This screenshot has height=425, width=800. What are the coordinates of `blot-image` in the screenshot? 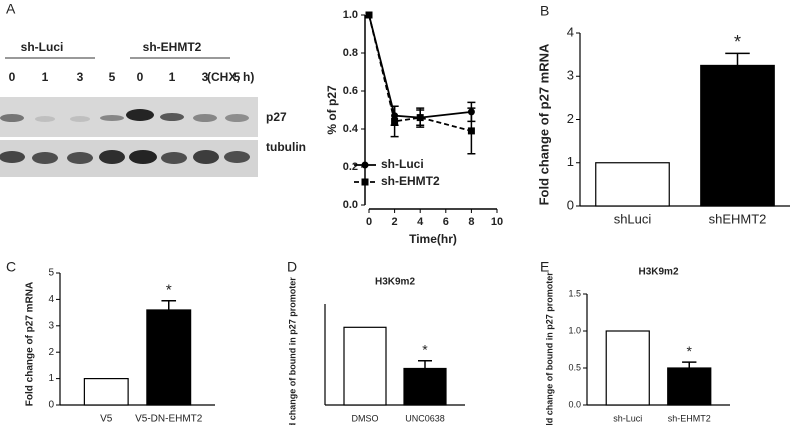 It's located at (129, 117).